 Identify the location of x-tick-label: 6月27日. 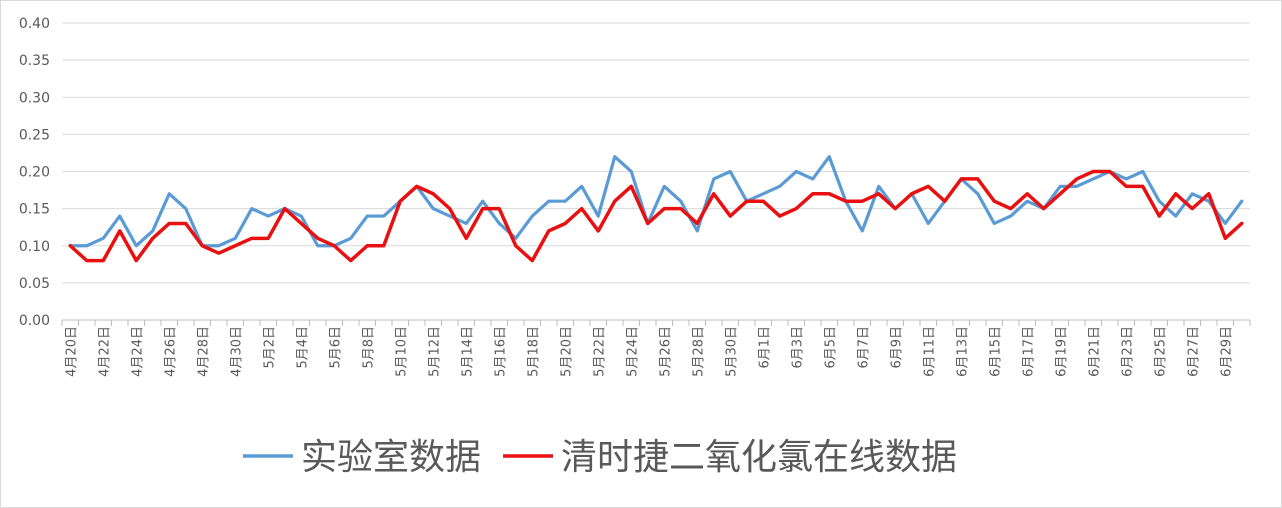
(1193, 351).